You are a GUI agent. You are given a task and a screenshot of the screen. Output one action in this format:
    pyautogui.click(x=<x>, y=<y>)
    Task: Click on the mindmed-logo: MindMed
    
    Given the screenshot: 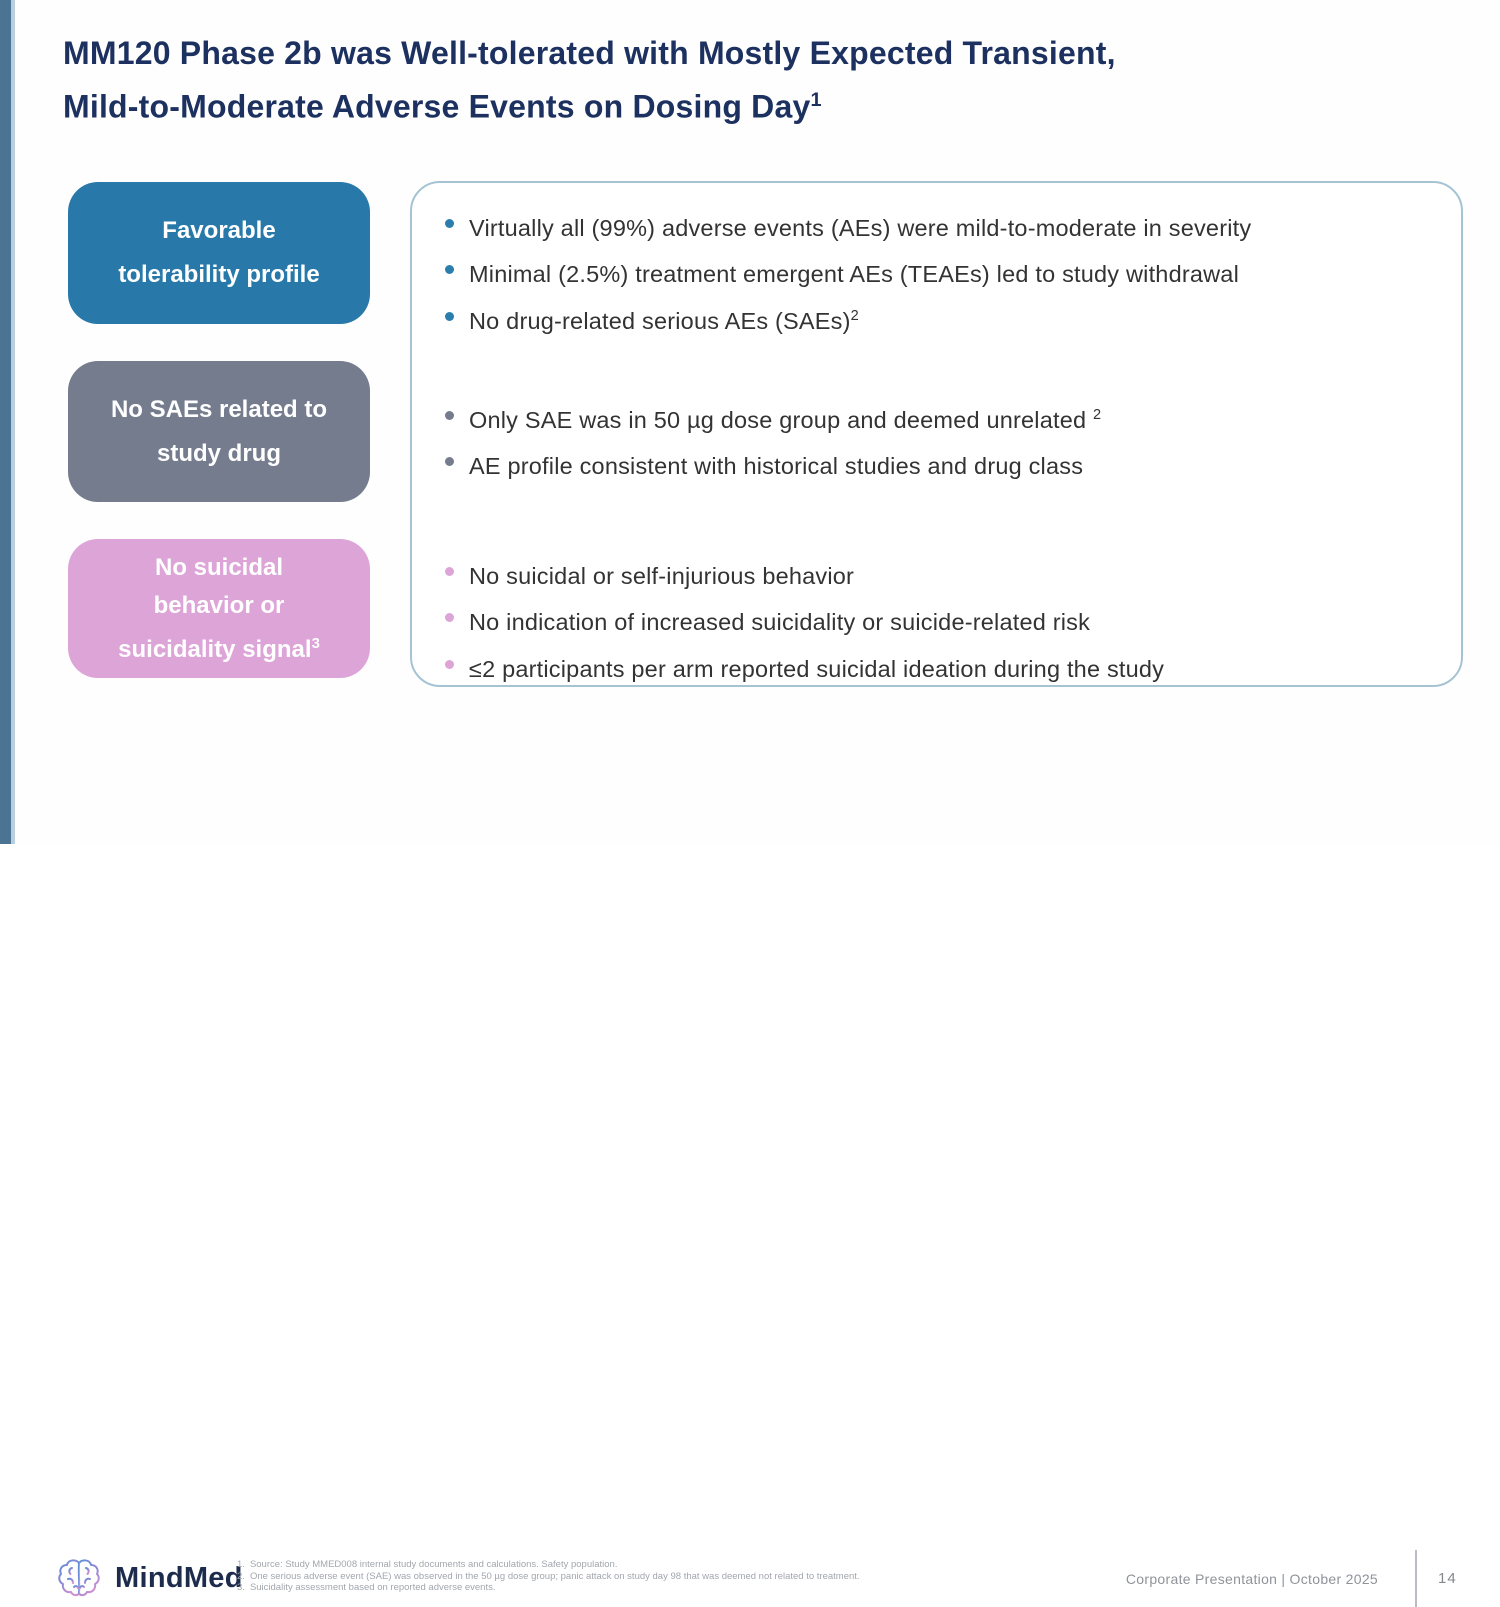 What is the action you would take?
    pyautogui.click(x=149, y=1578)
    